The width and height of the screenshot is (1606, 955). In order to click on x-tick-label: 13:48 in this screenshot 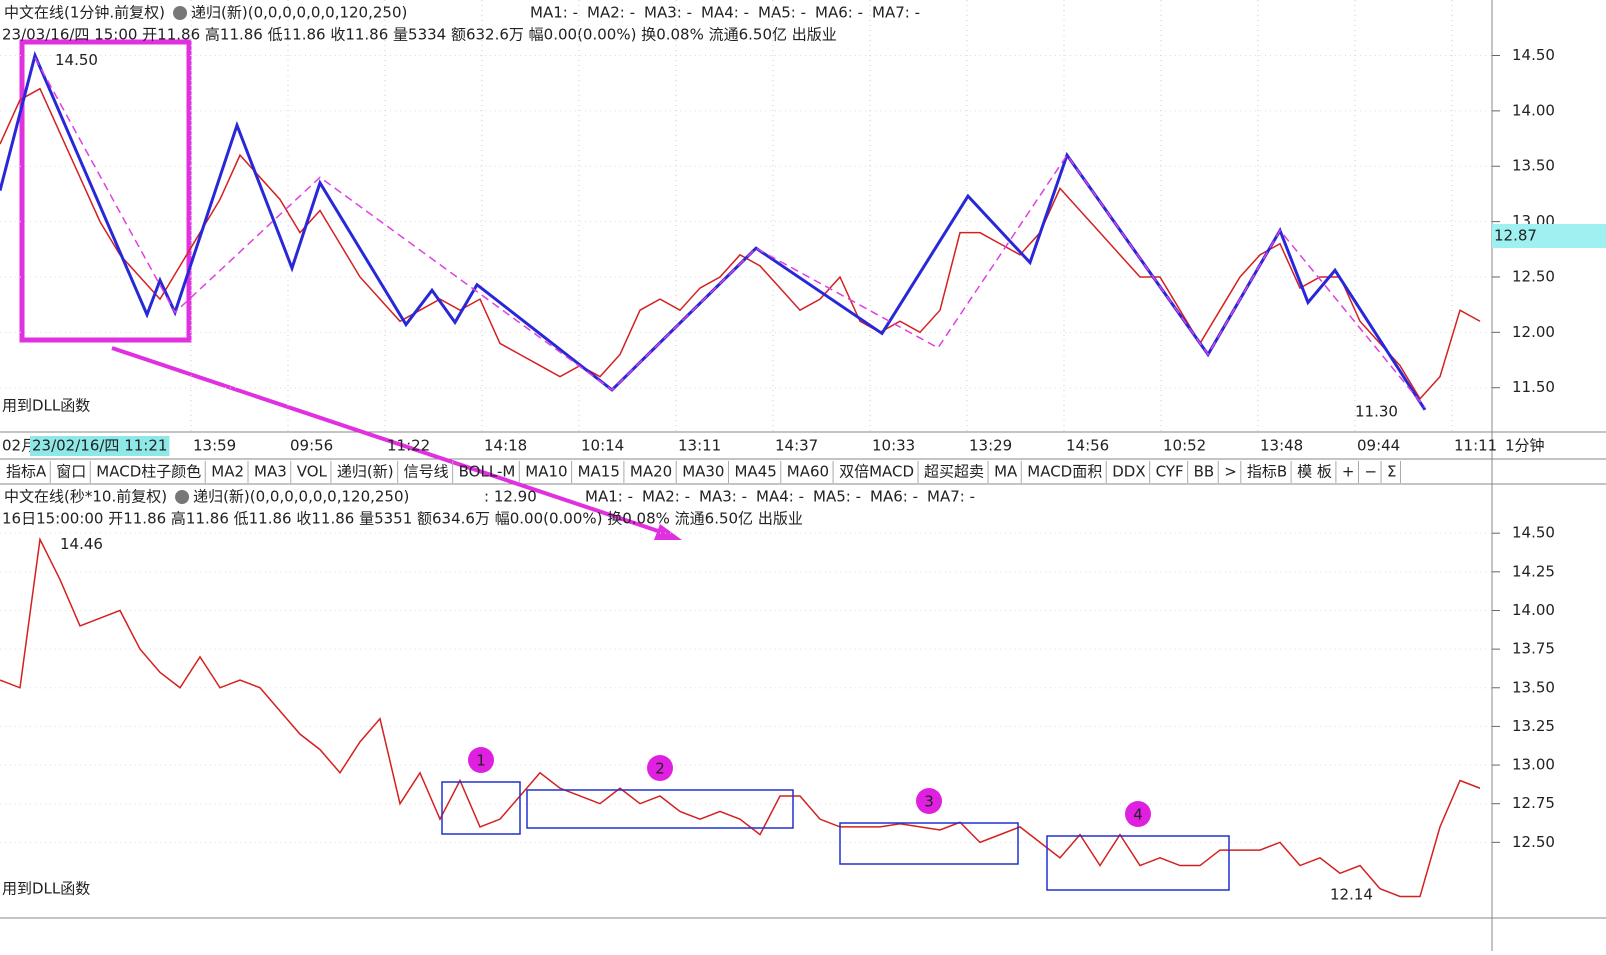, I will do `click(1281, 446)`.